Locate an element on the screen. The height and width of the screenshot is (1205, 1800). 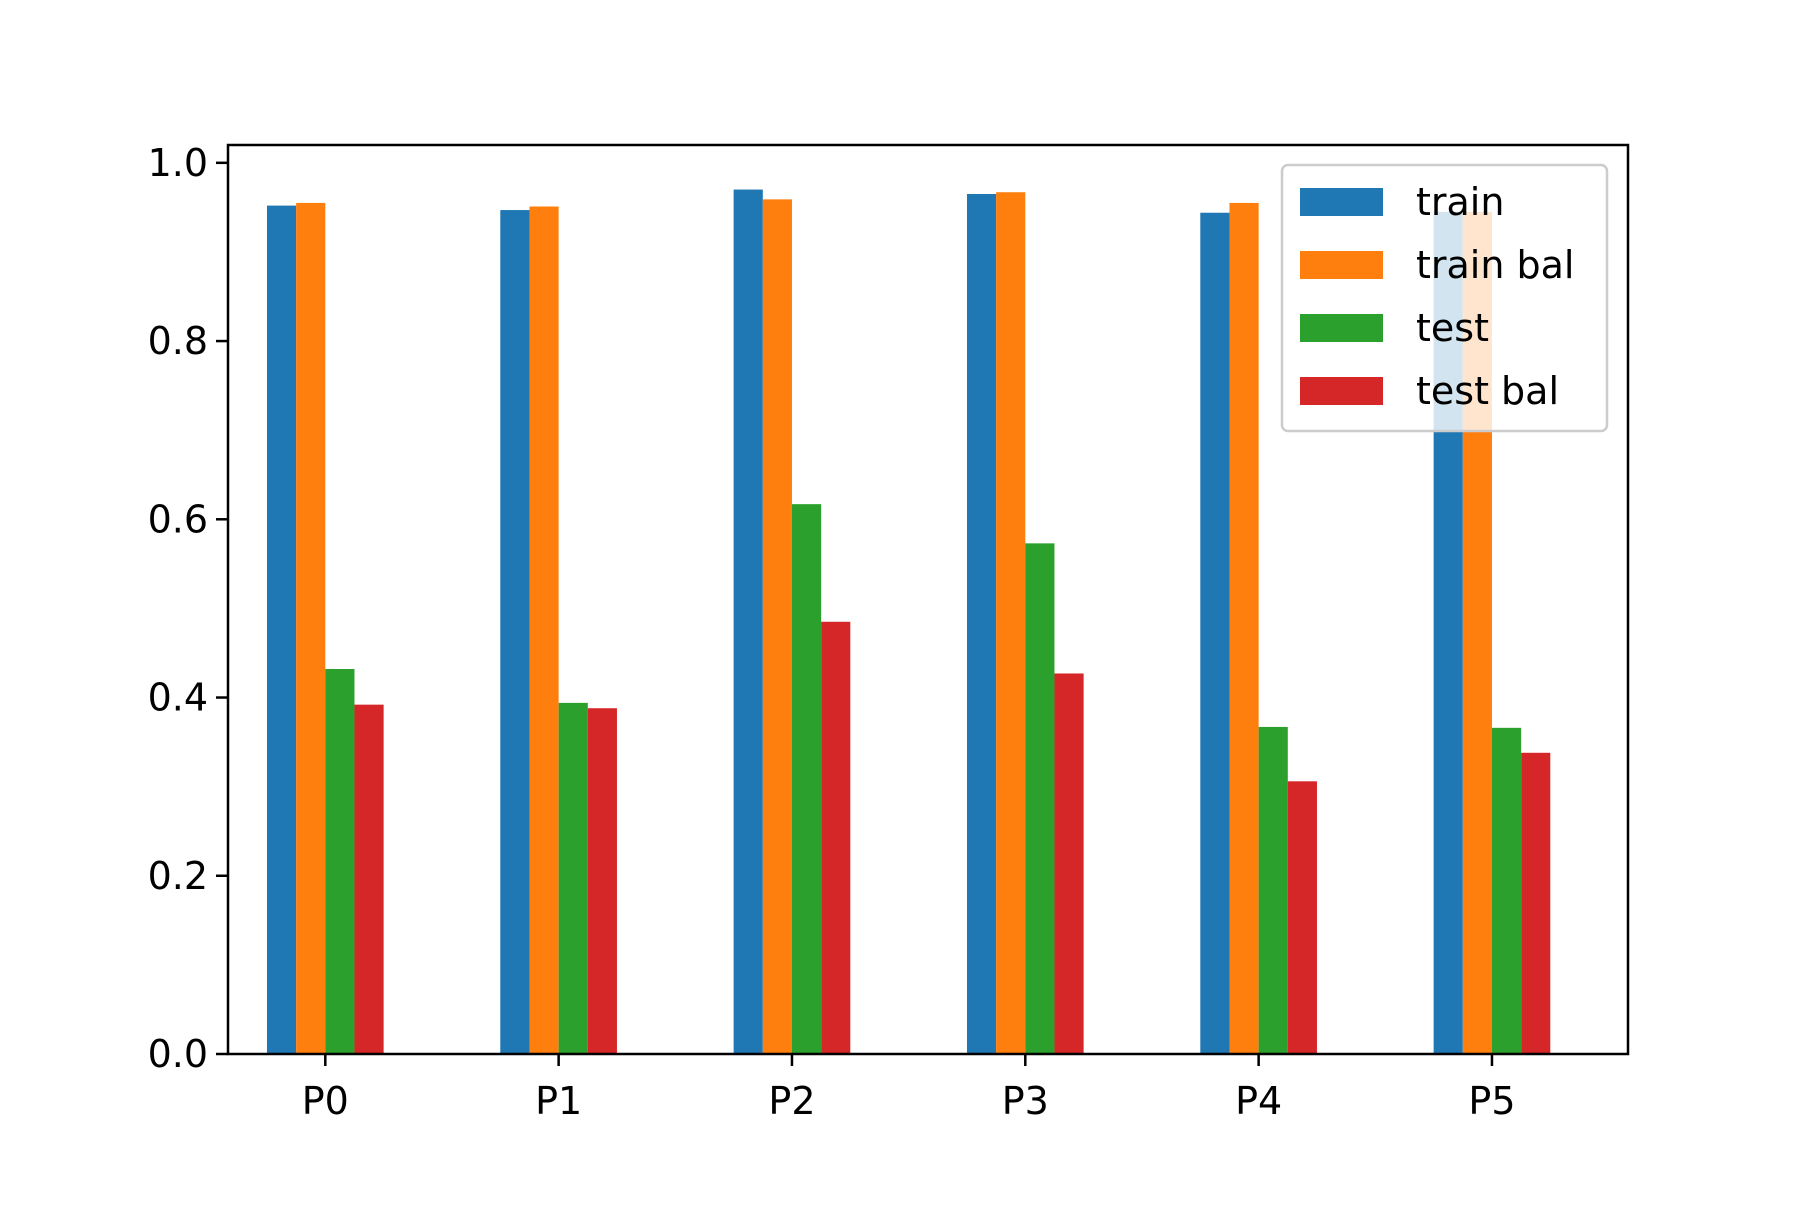
bar-train-P3 is located at coordinates (981, 624).